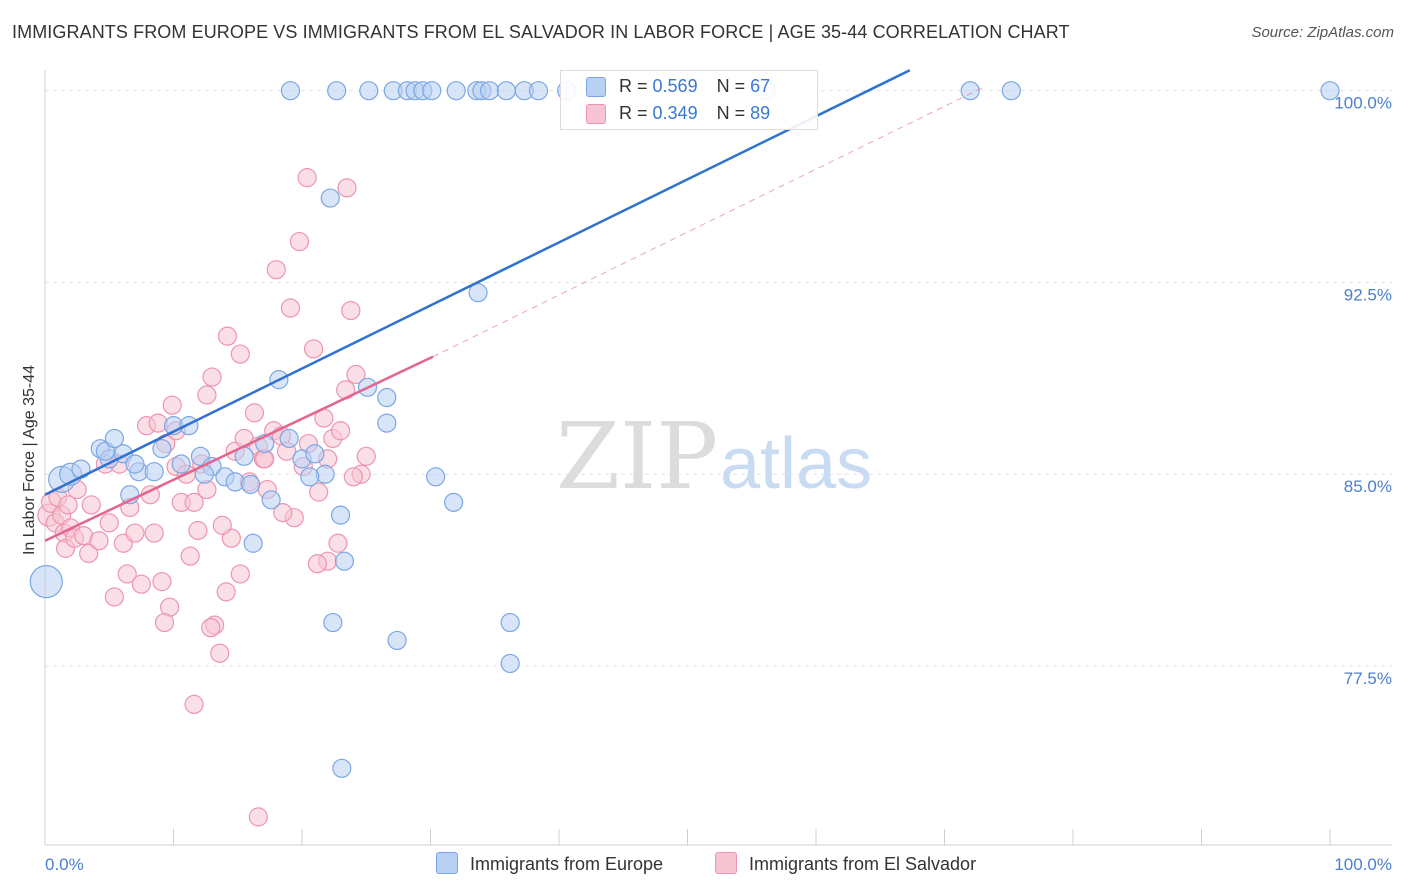 This screenshot has height=892, width=1406. I want to click on y-tick-label: 92.5%, so click(1368, 294).